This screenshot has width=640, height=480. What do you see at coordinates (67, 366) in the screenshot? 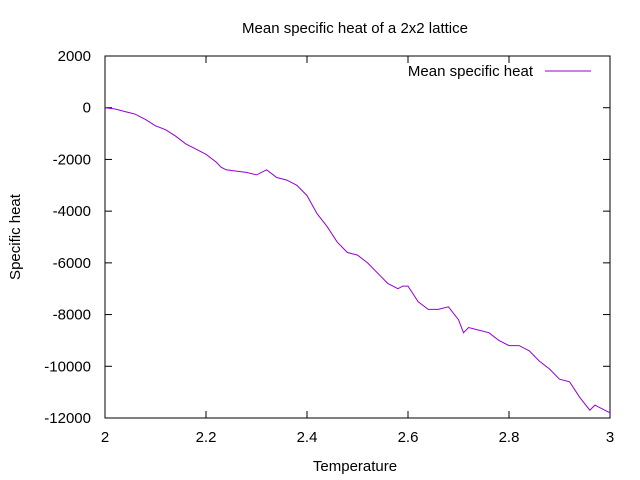
I see `y-tick-label: -10000` at bounding box center [67, 366].